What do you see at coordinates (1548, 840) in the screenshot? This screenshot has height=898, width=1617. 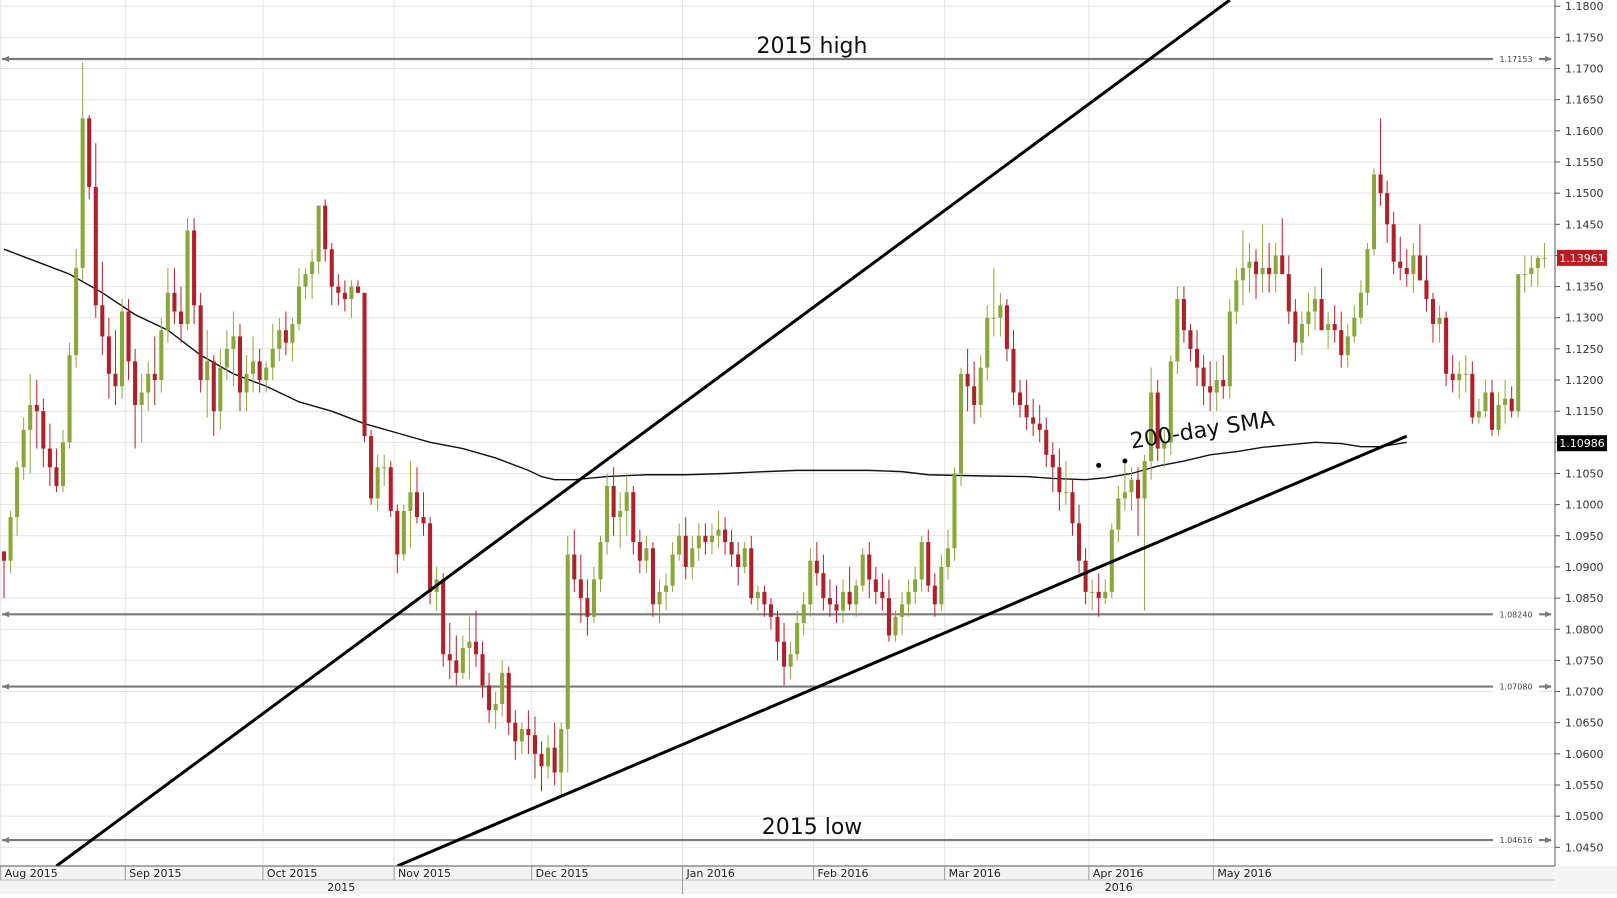 I see `level-arrow-right` at bounding box center [1548, 840].